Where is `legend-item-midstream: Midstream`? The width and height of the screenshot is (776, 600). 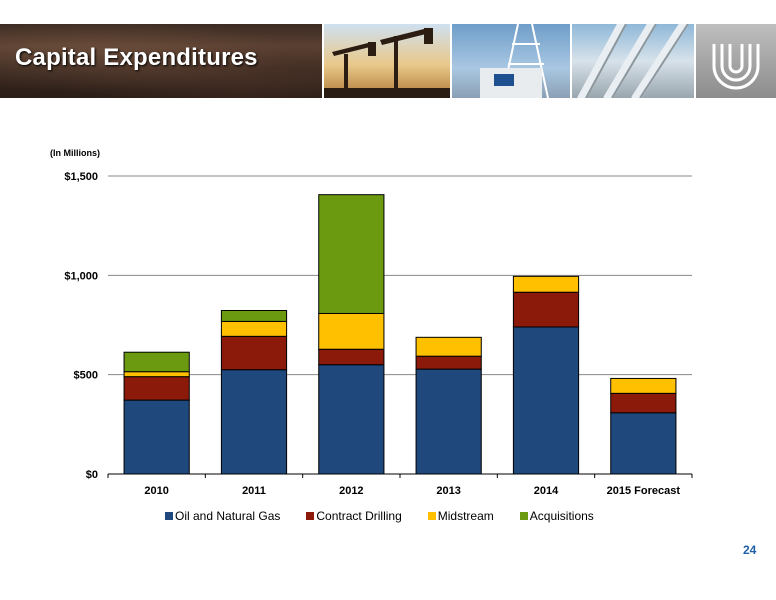 legend-item-midstream: Midstream is located at coordinates (460, 516).